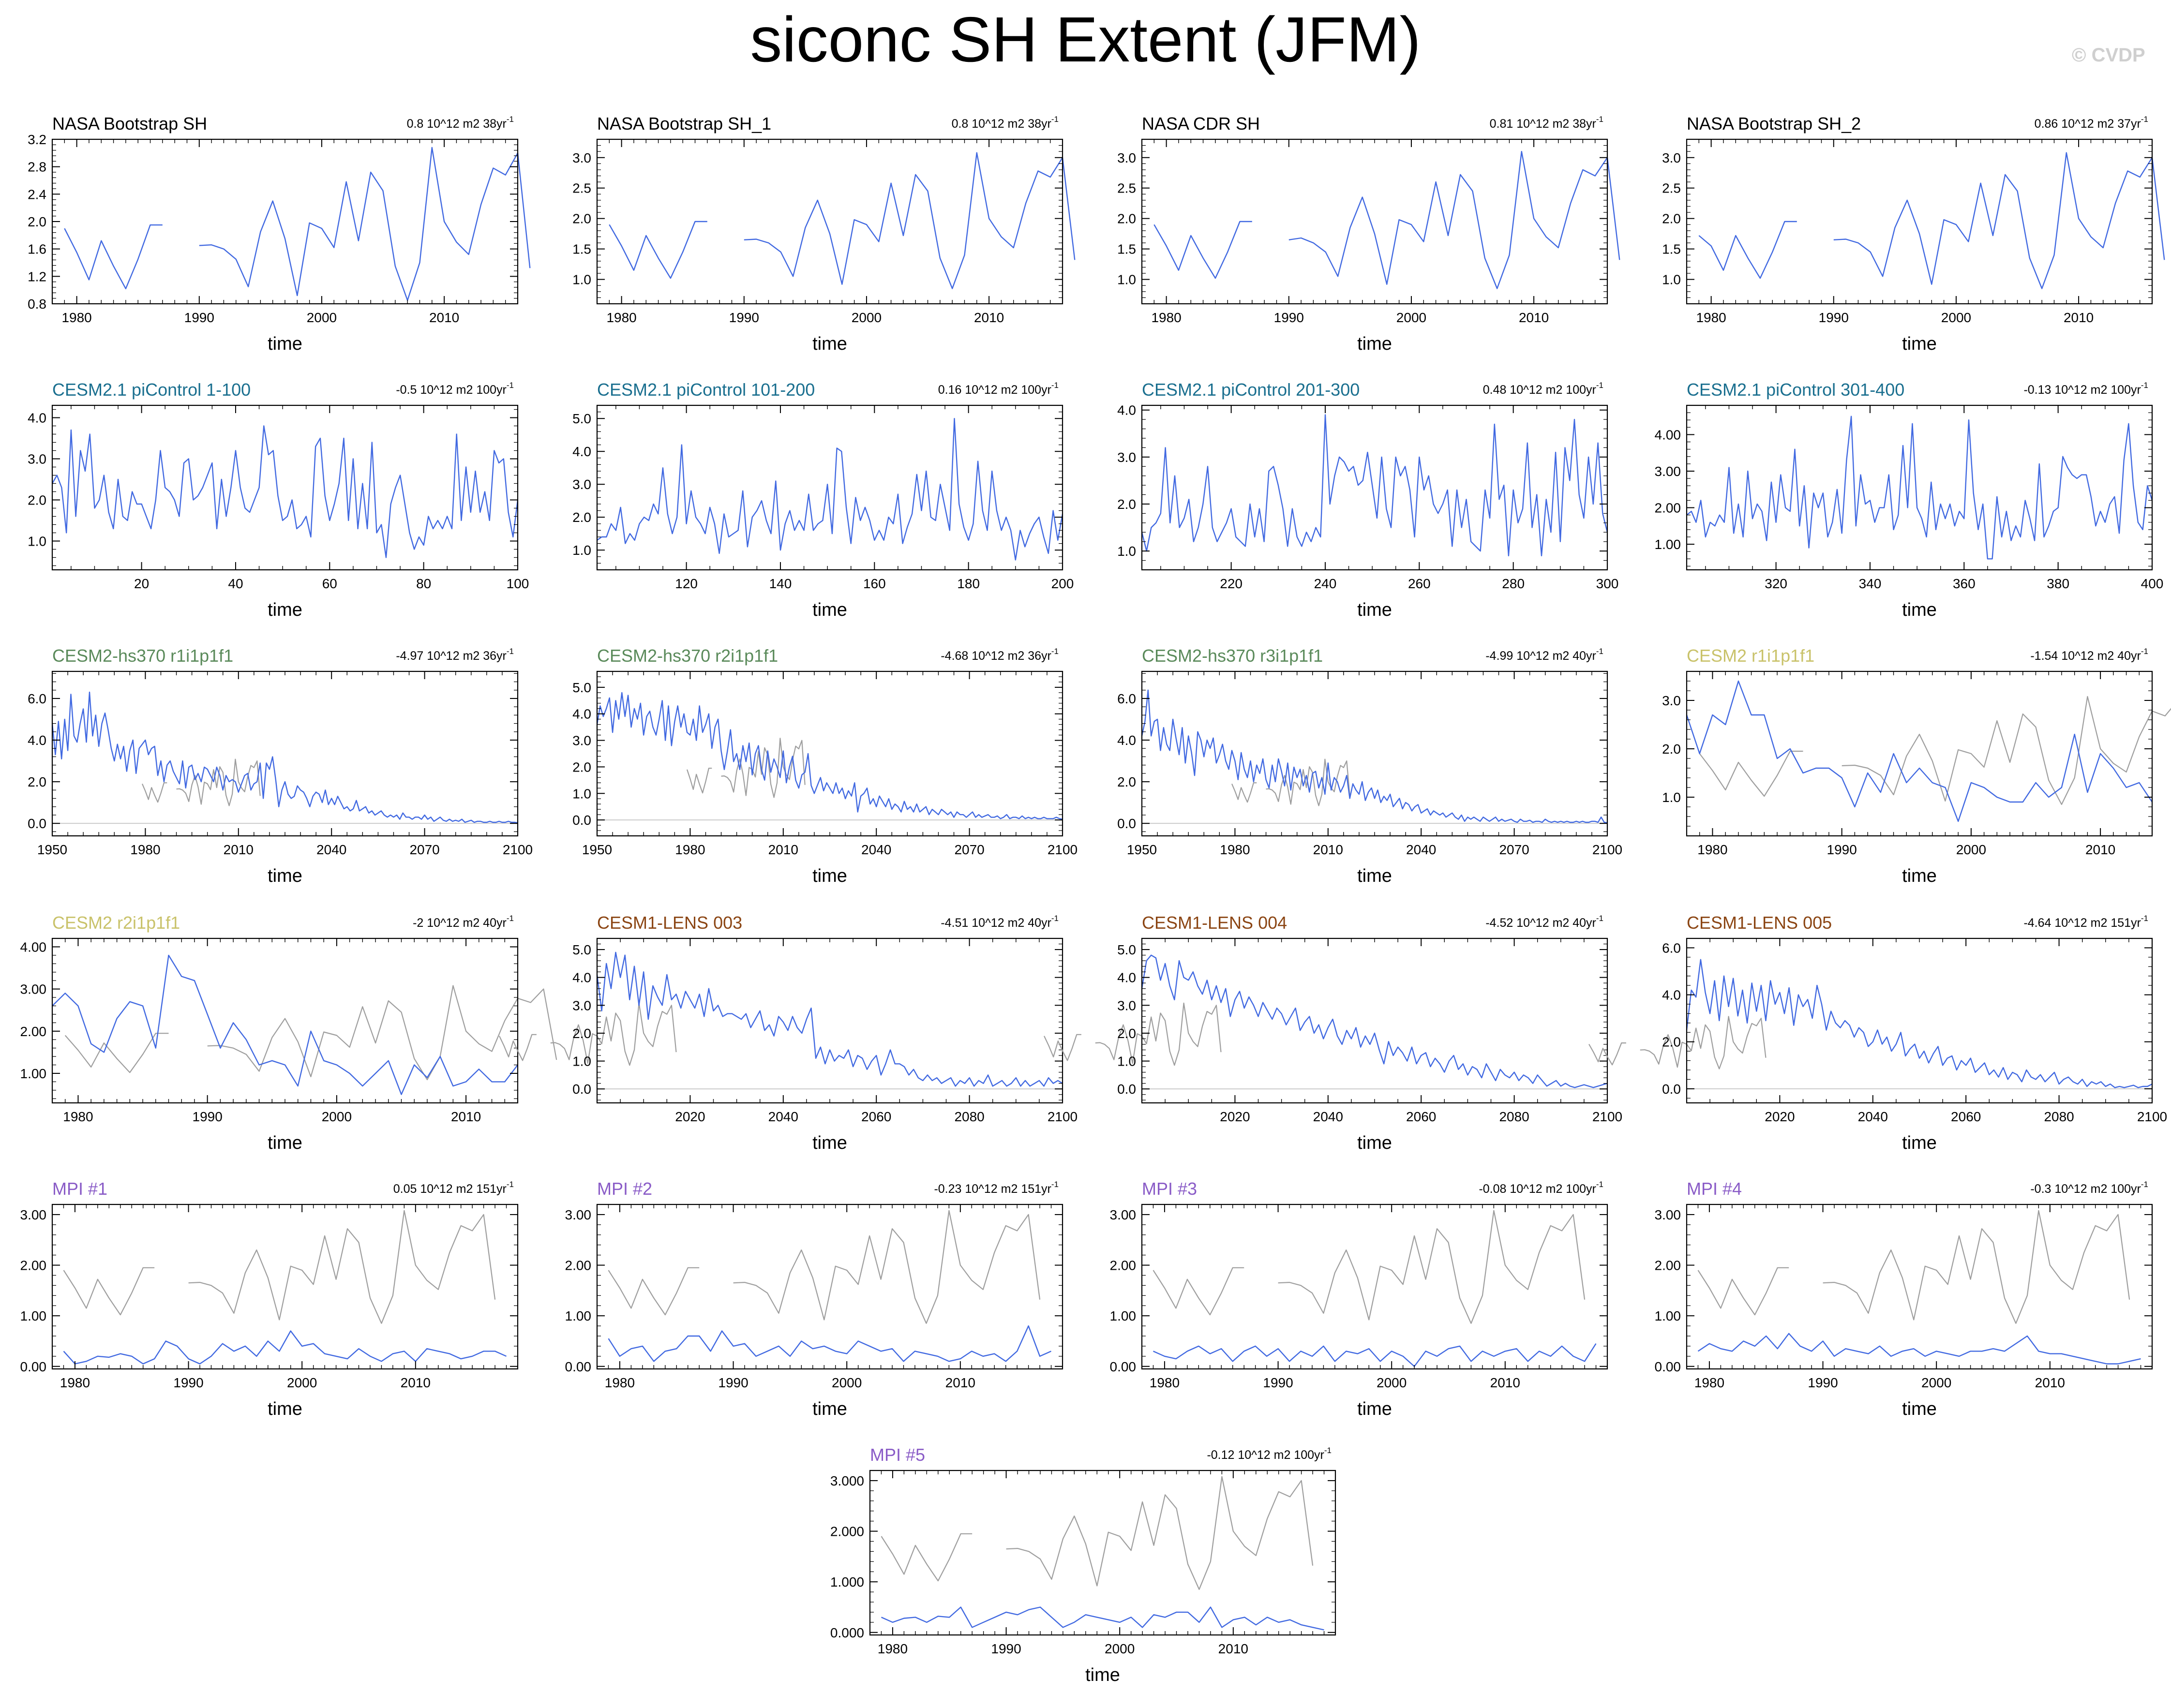  What do you see at coordinates (1966, 1116) in the screenshot?
I see `x-tick-label: 2060` at bounding box center [1966, 1116].